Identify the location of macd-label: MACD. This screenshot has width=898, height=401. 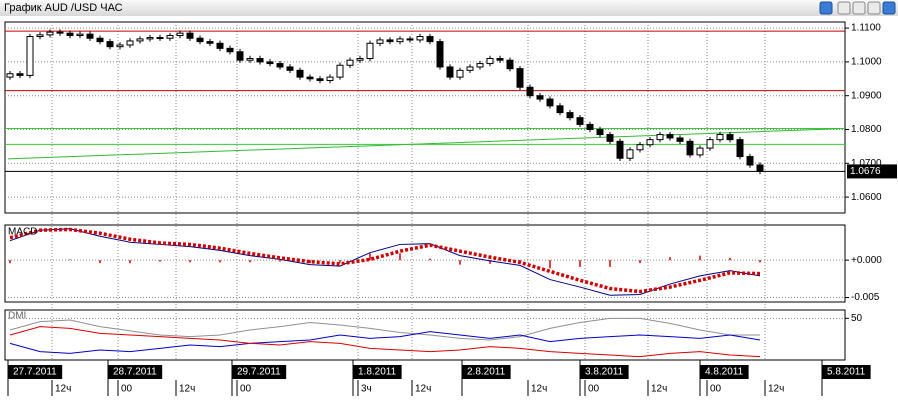
(22, 232).